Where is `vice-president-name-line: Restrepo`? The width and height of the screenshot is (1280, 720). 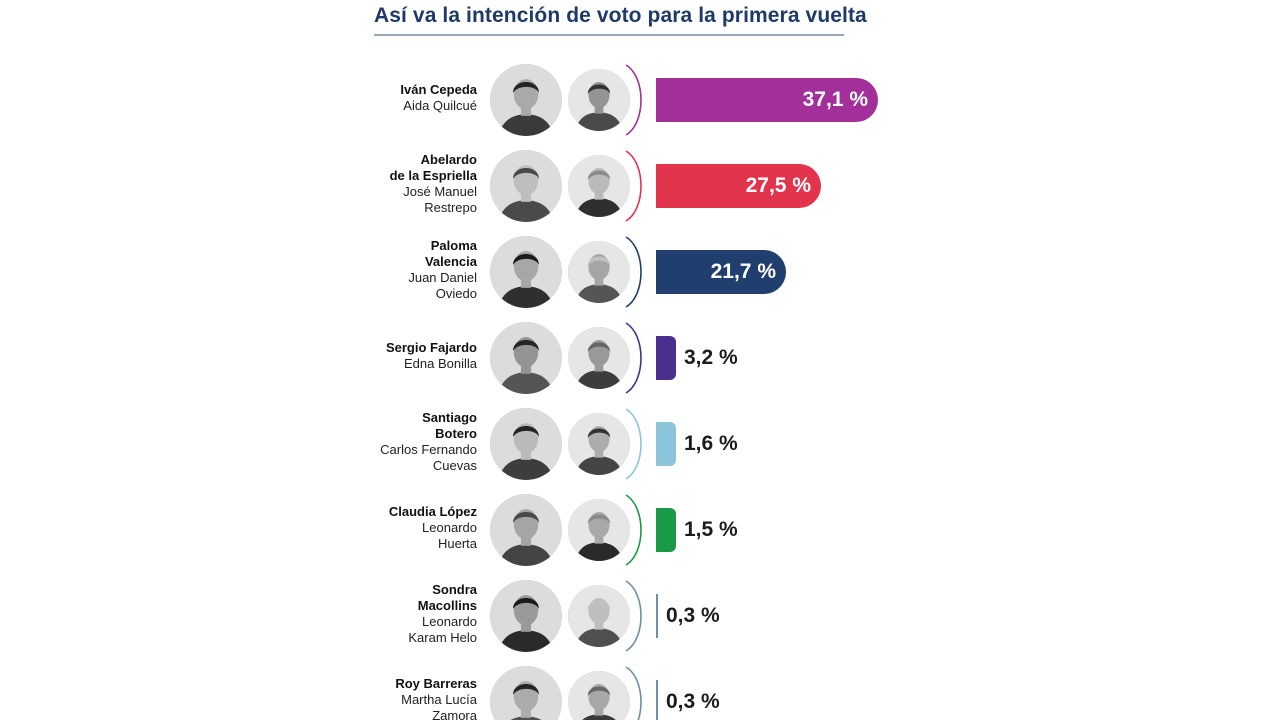
vice-president-name-line: Restrepo is located at coordinates (450, 207).